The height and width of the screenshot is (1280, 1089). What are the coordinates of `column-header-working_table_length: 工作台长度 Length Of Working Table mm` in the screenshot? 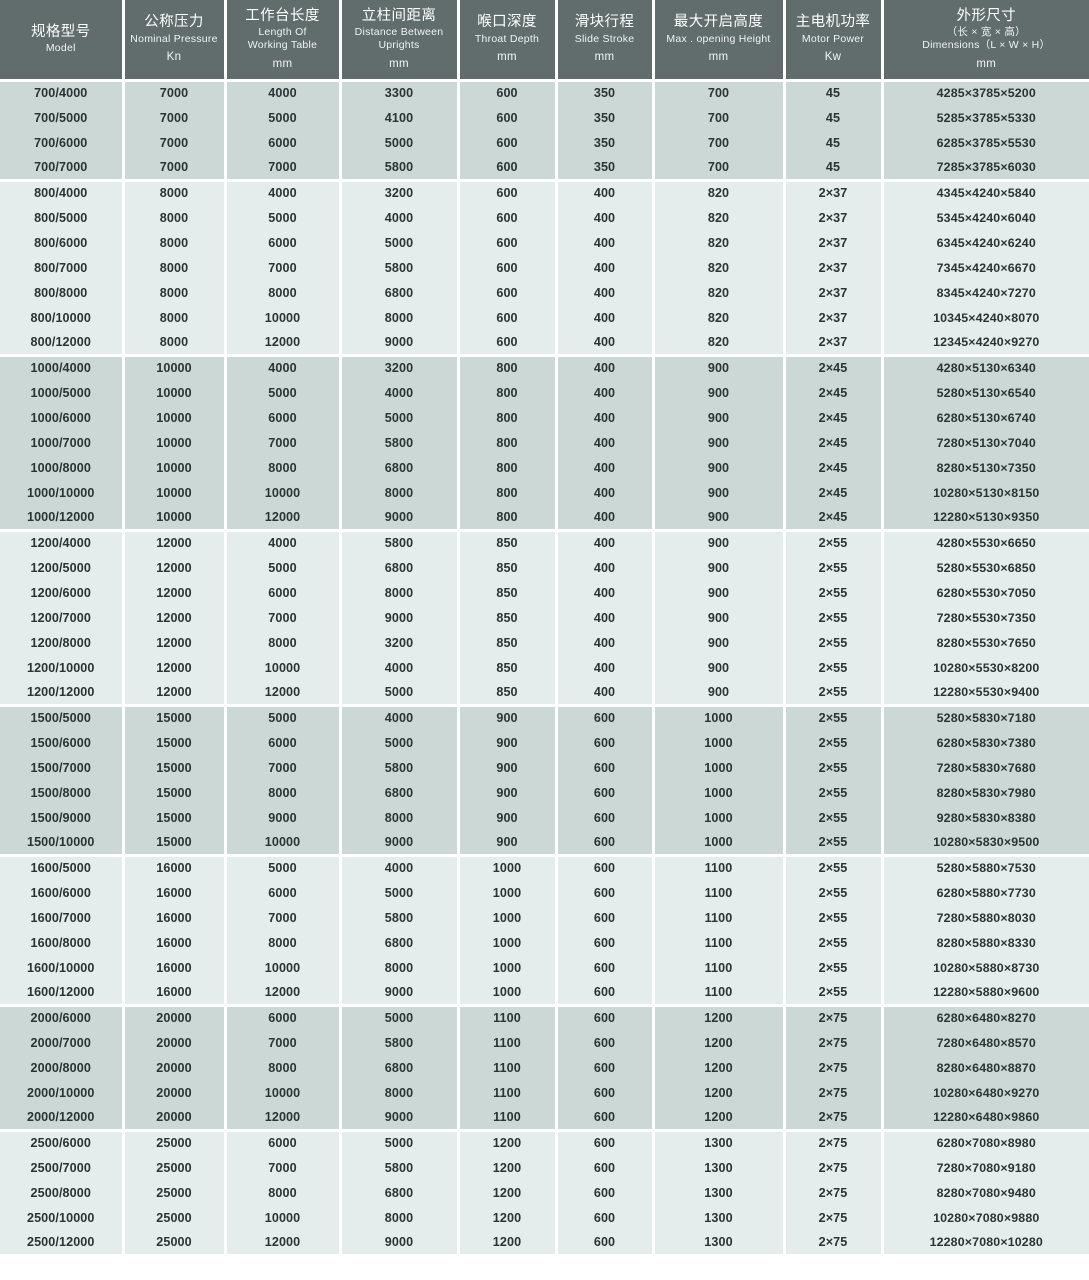 It's located at (283, 41).